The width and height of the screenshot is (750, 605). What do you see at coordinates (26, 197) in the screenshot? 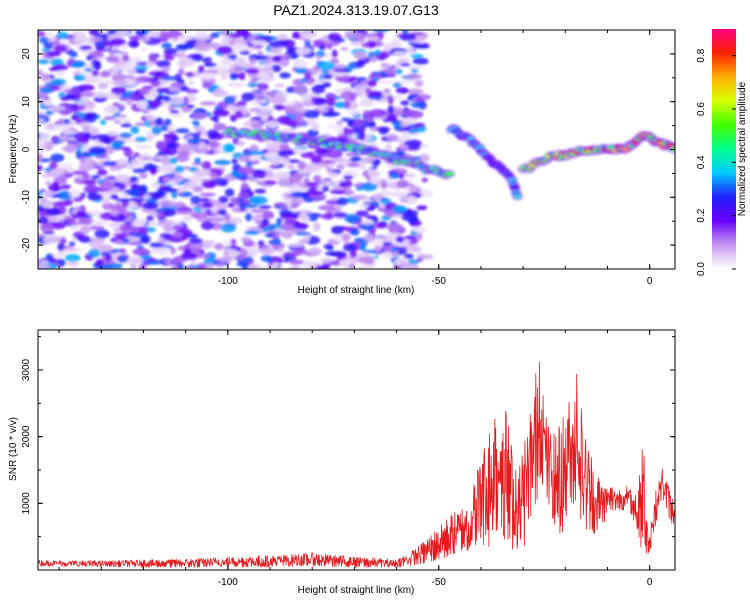
I see `spectrogram-ytick-label: -10` at bounding box center [26, 197].